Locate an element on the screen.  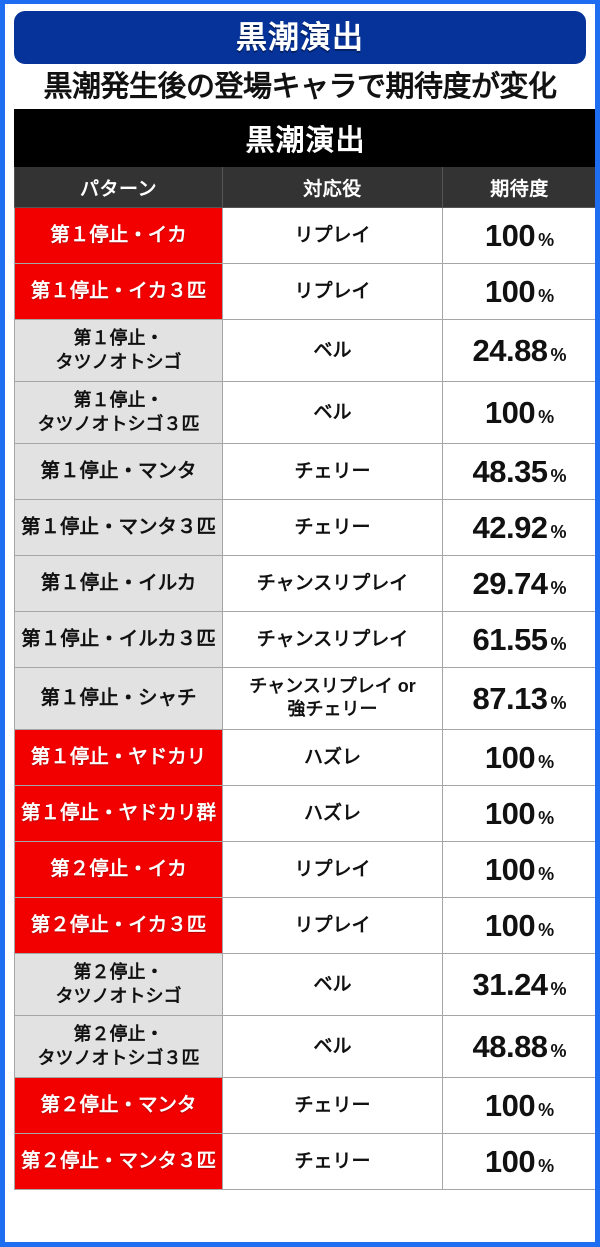
rate-value: 87.13 is located at coordinates (510, 698).